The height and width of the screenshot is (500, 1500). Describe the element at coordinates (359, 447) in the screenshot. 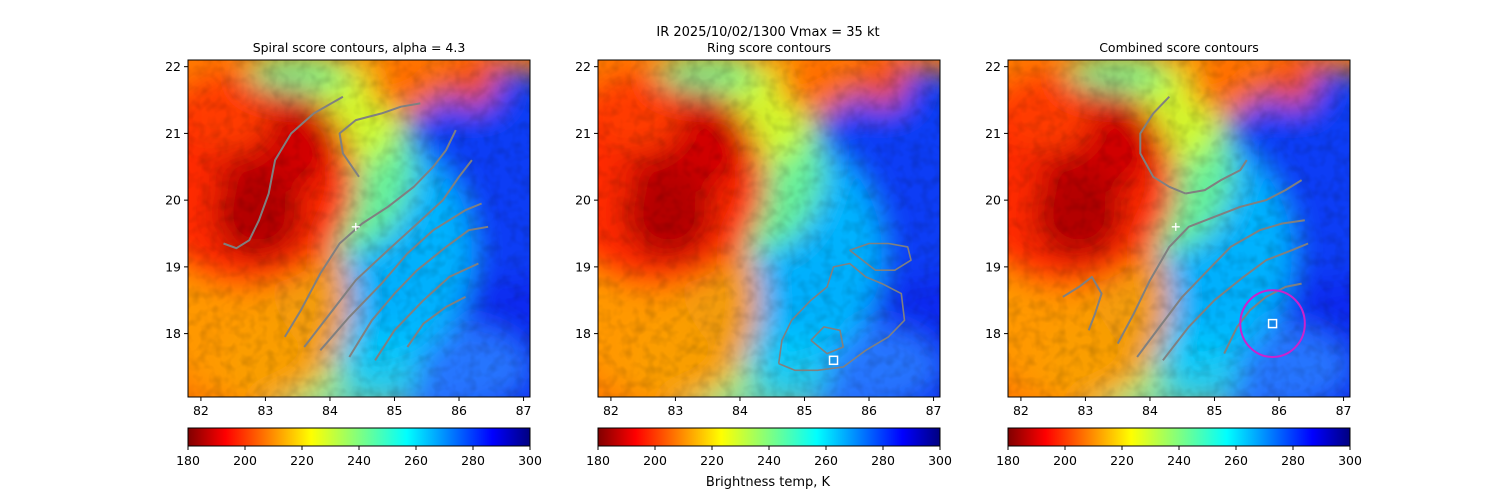

I see `colorbar-spiral: 180 200 220 240 260 280 300` at that location.